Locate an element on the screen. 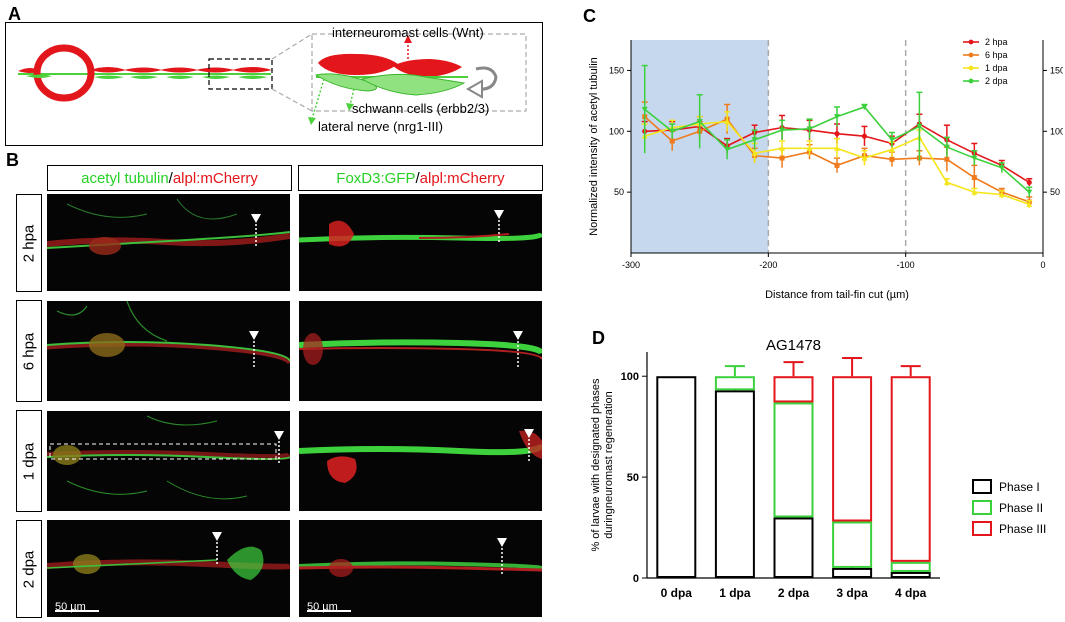  row-label-6hpa: 6 hpa is located at coordinates (29, 351).